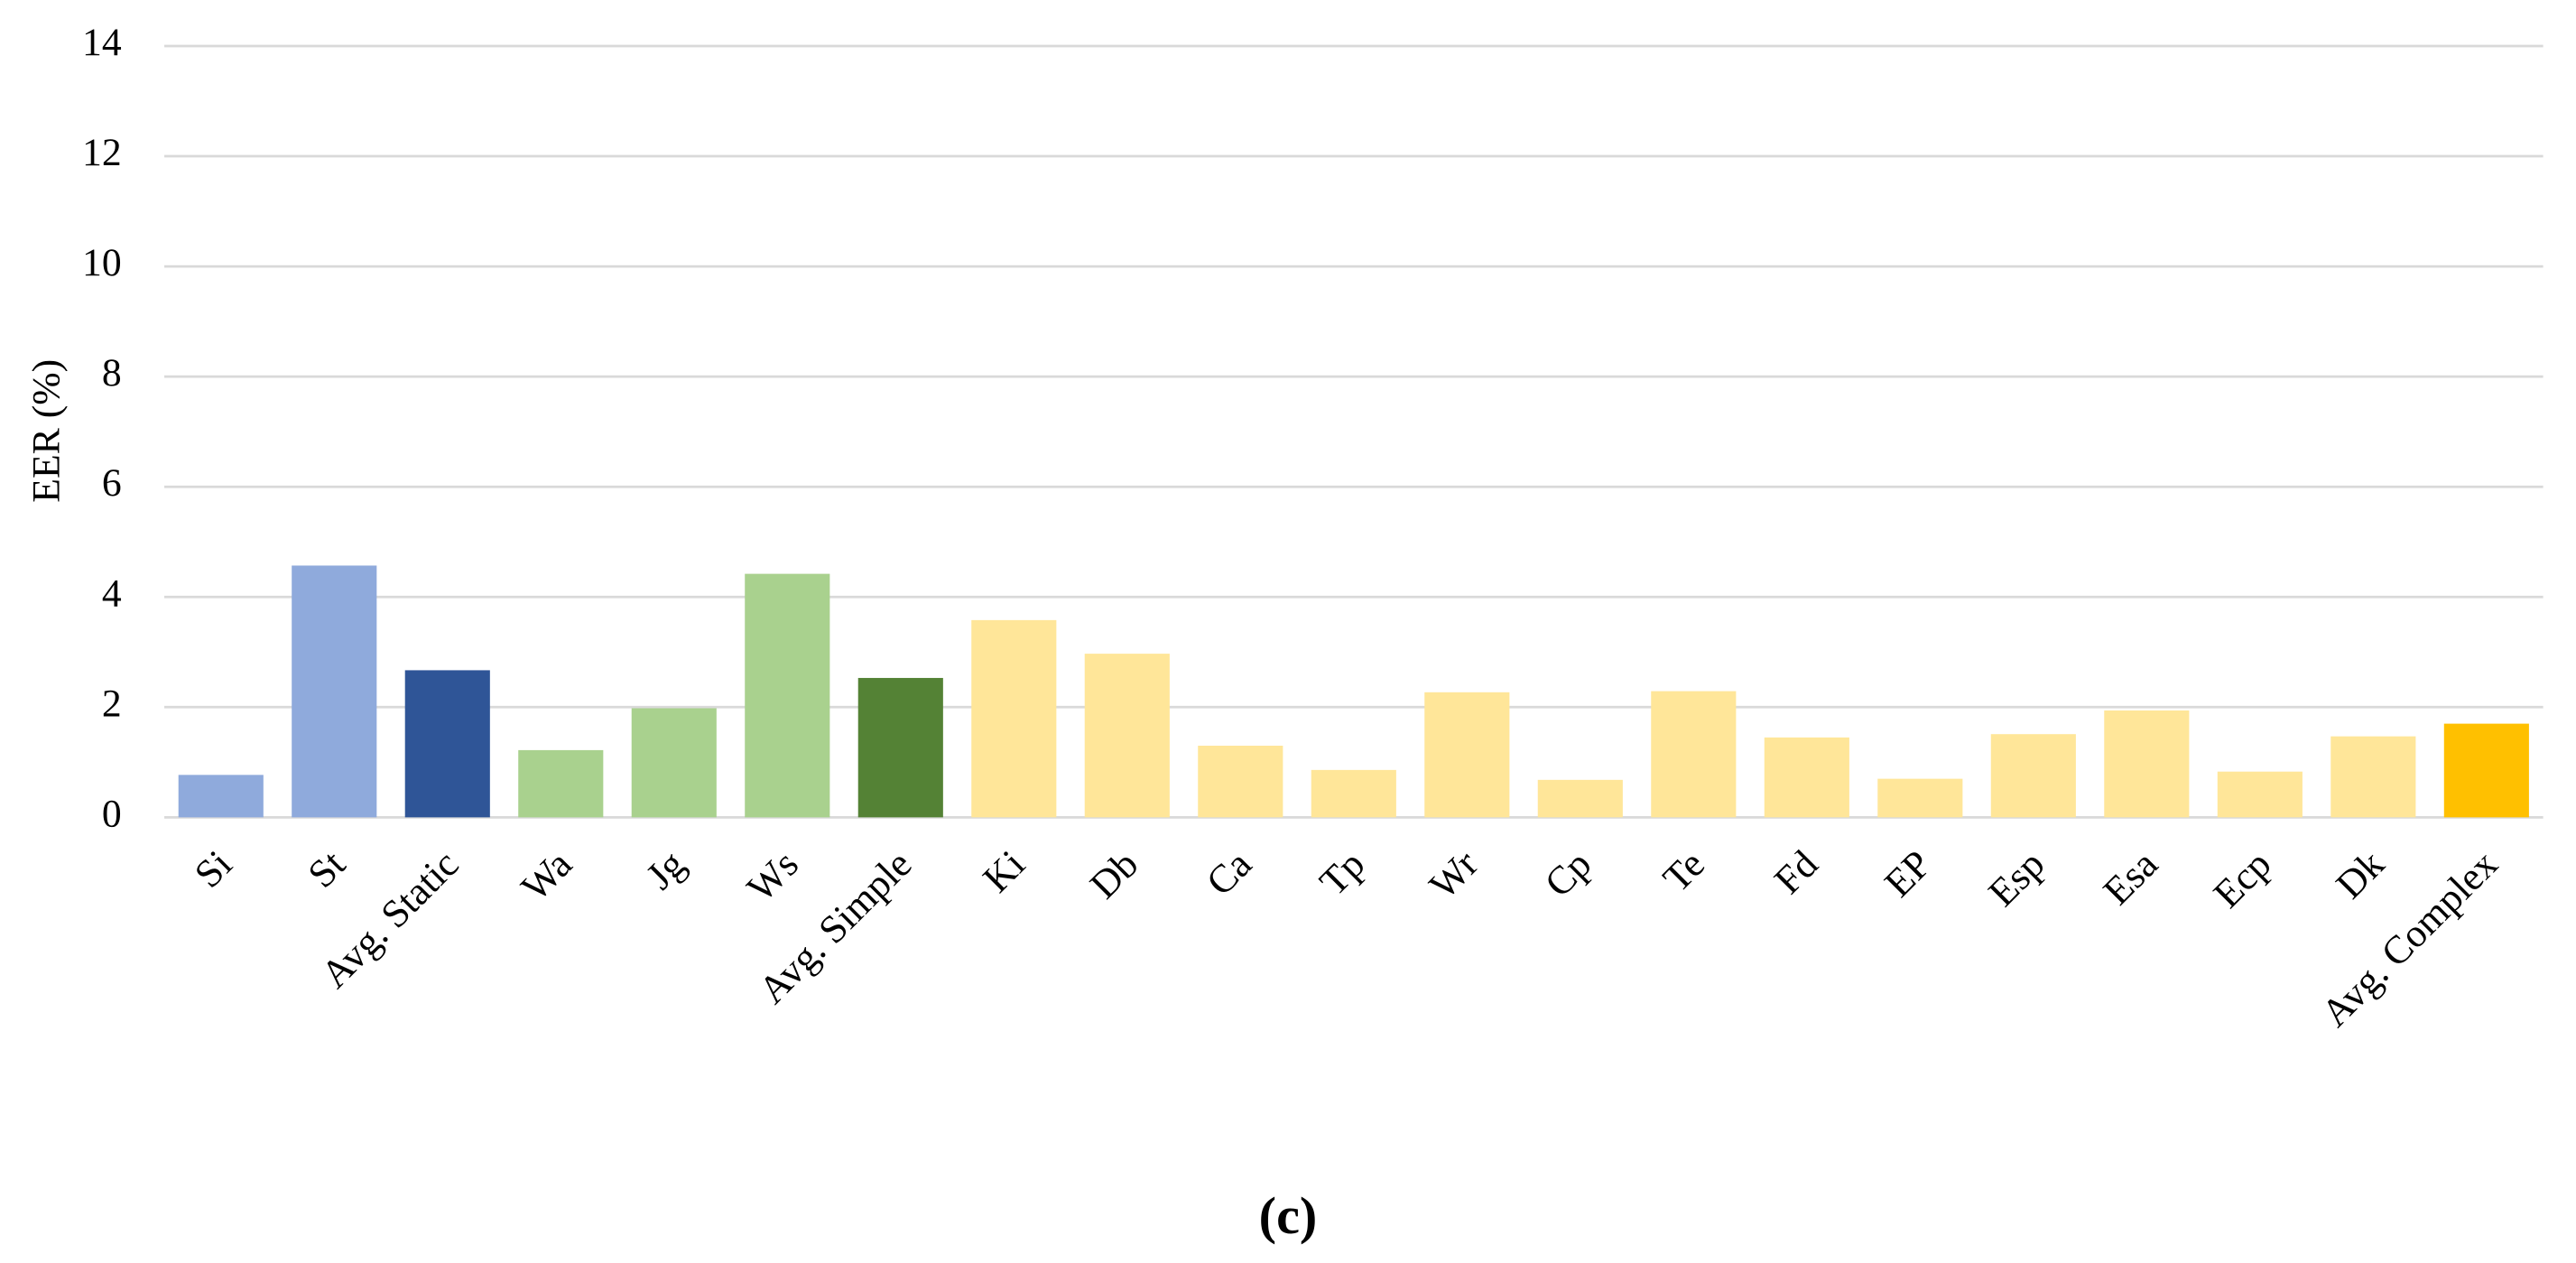 The image size is (2576, 1263). Describe the element at coordinates (1454, 875) in the screenshot. I see `x-tick-label: Wr` at that location.